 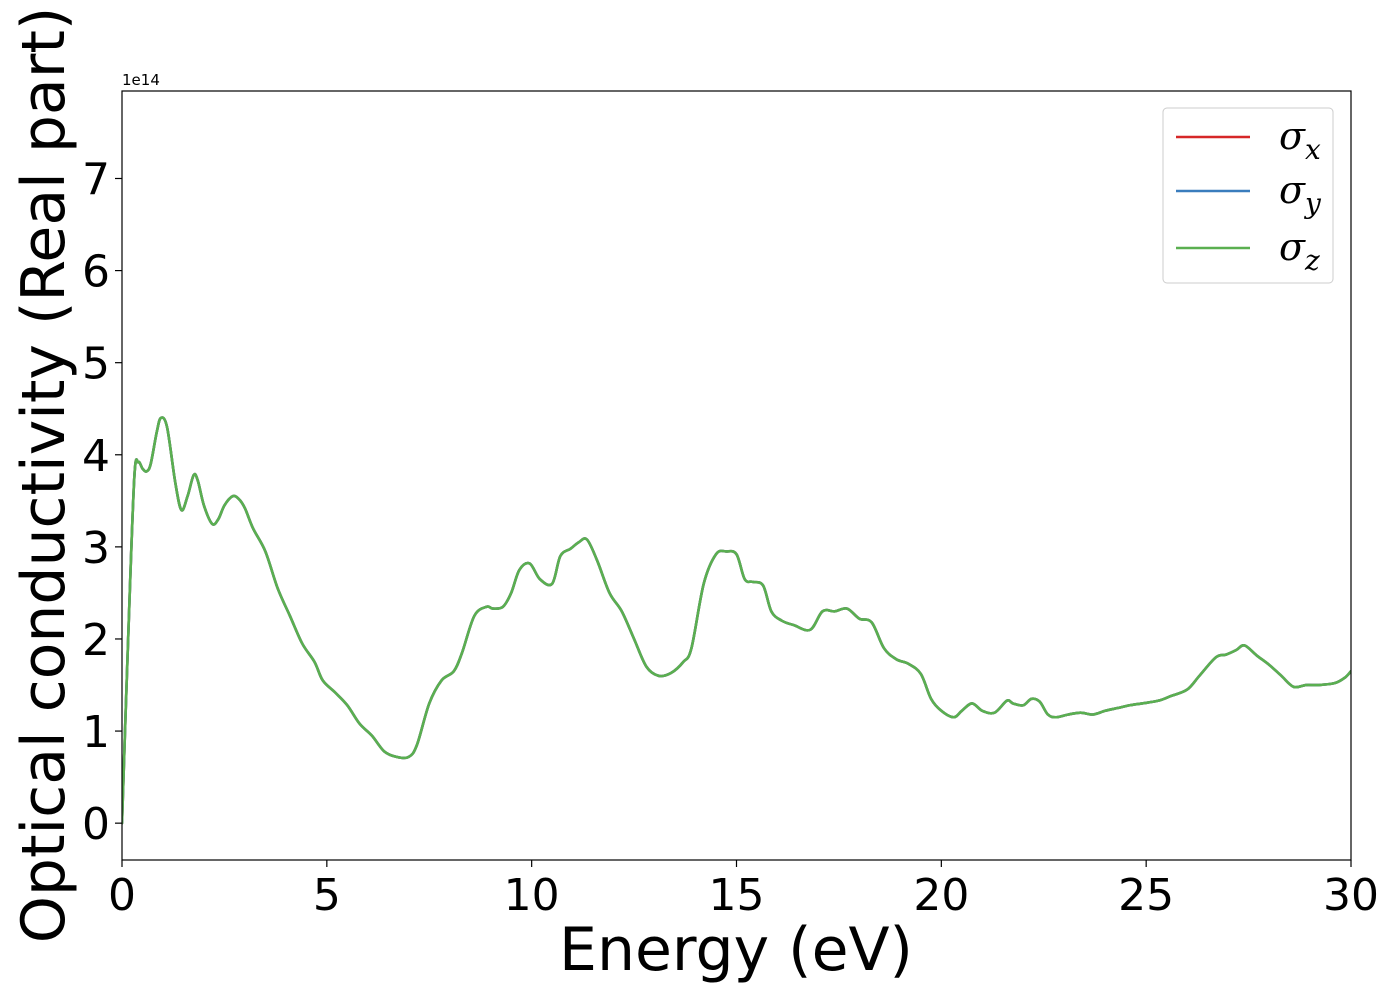 I want to click on x-axis-ticks: 0 5 10 15 20 25 30, so click(x=743, y=890).